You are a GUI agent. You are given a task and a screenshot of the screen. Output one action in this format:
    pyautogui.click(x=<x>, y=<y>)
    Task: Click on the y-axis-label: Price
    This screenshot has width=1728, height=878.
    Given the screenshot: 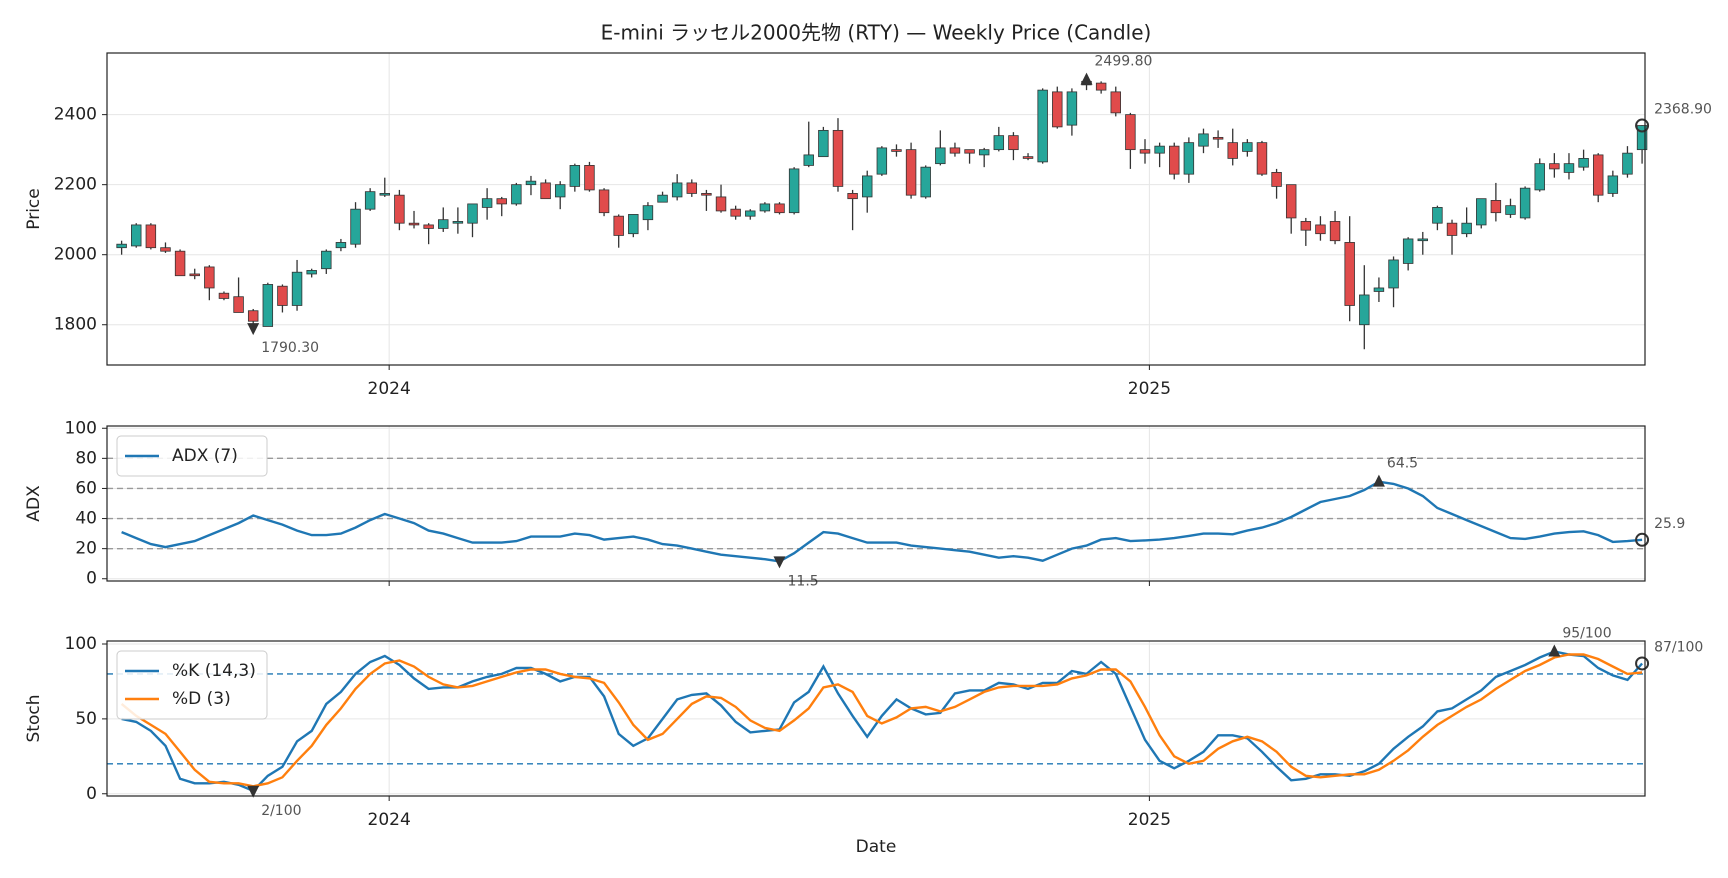 What is the action you would take?
    pyautogui.click(x=34, y=208)
    